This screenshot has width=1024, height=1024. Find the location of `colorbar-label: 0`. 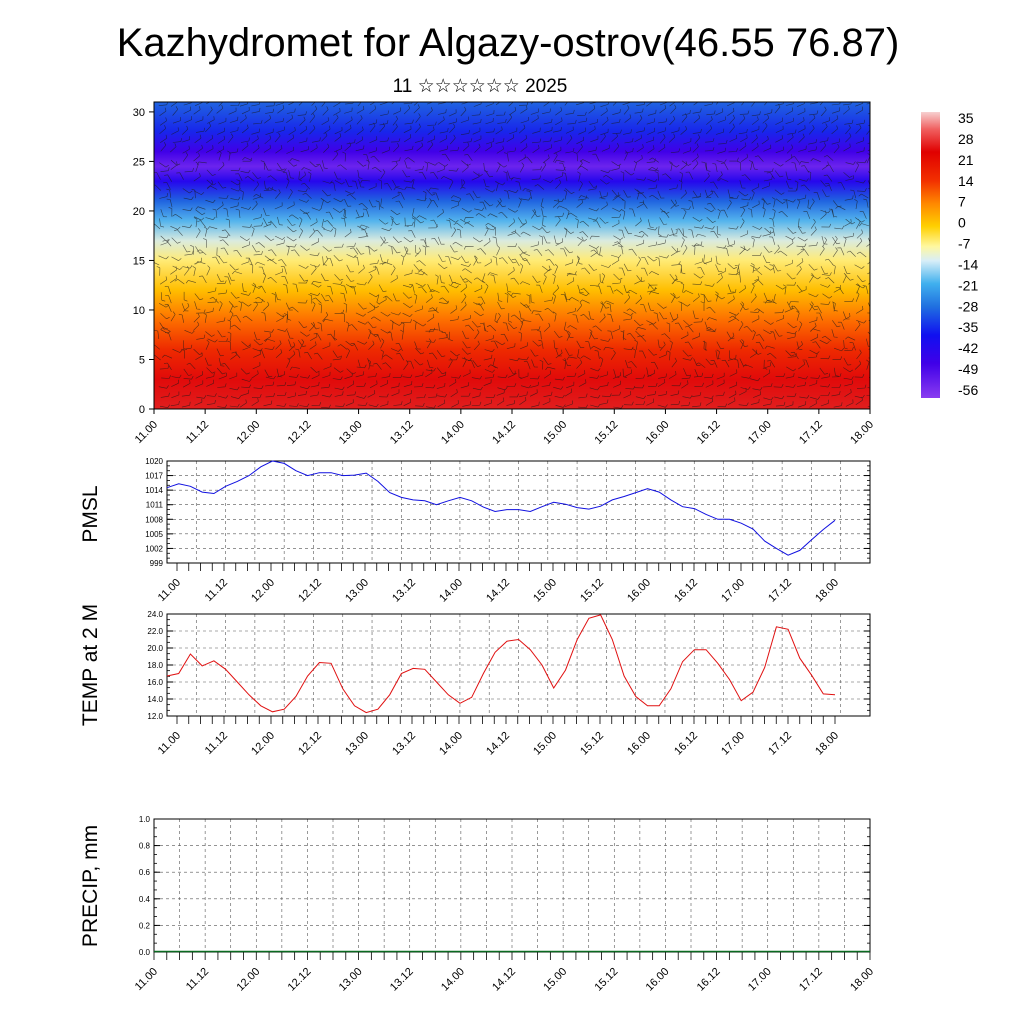

colorbar-label: 0 is located at coordinates (962, 223).